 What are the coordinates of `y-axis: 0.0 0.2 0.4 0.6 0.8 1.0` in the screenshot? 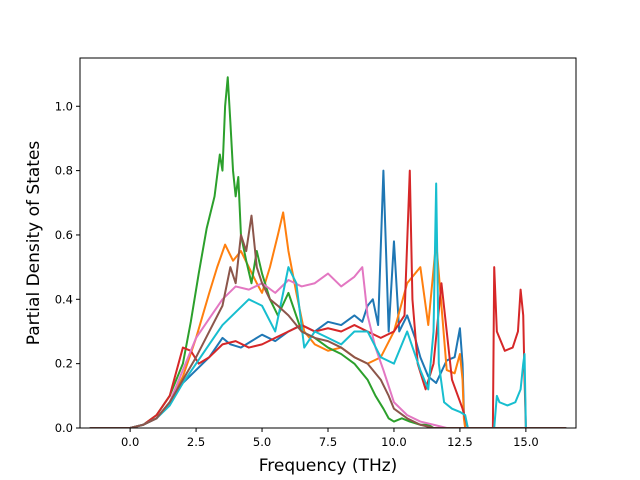 It's located at (67, 267).